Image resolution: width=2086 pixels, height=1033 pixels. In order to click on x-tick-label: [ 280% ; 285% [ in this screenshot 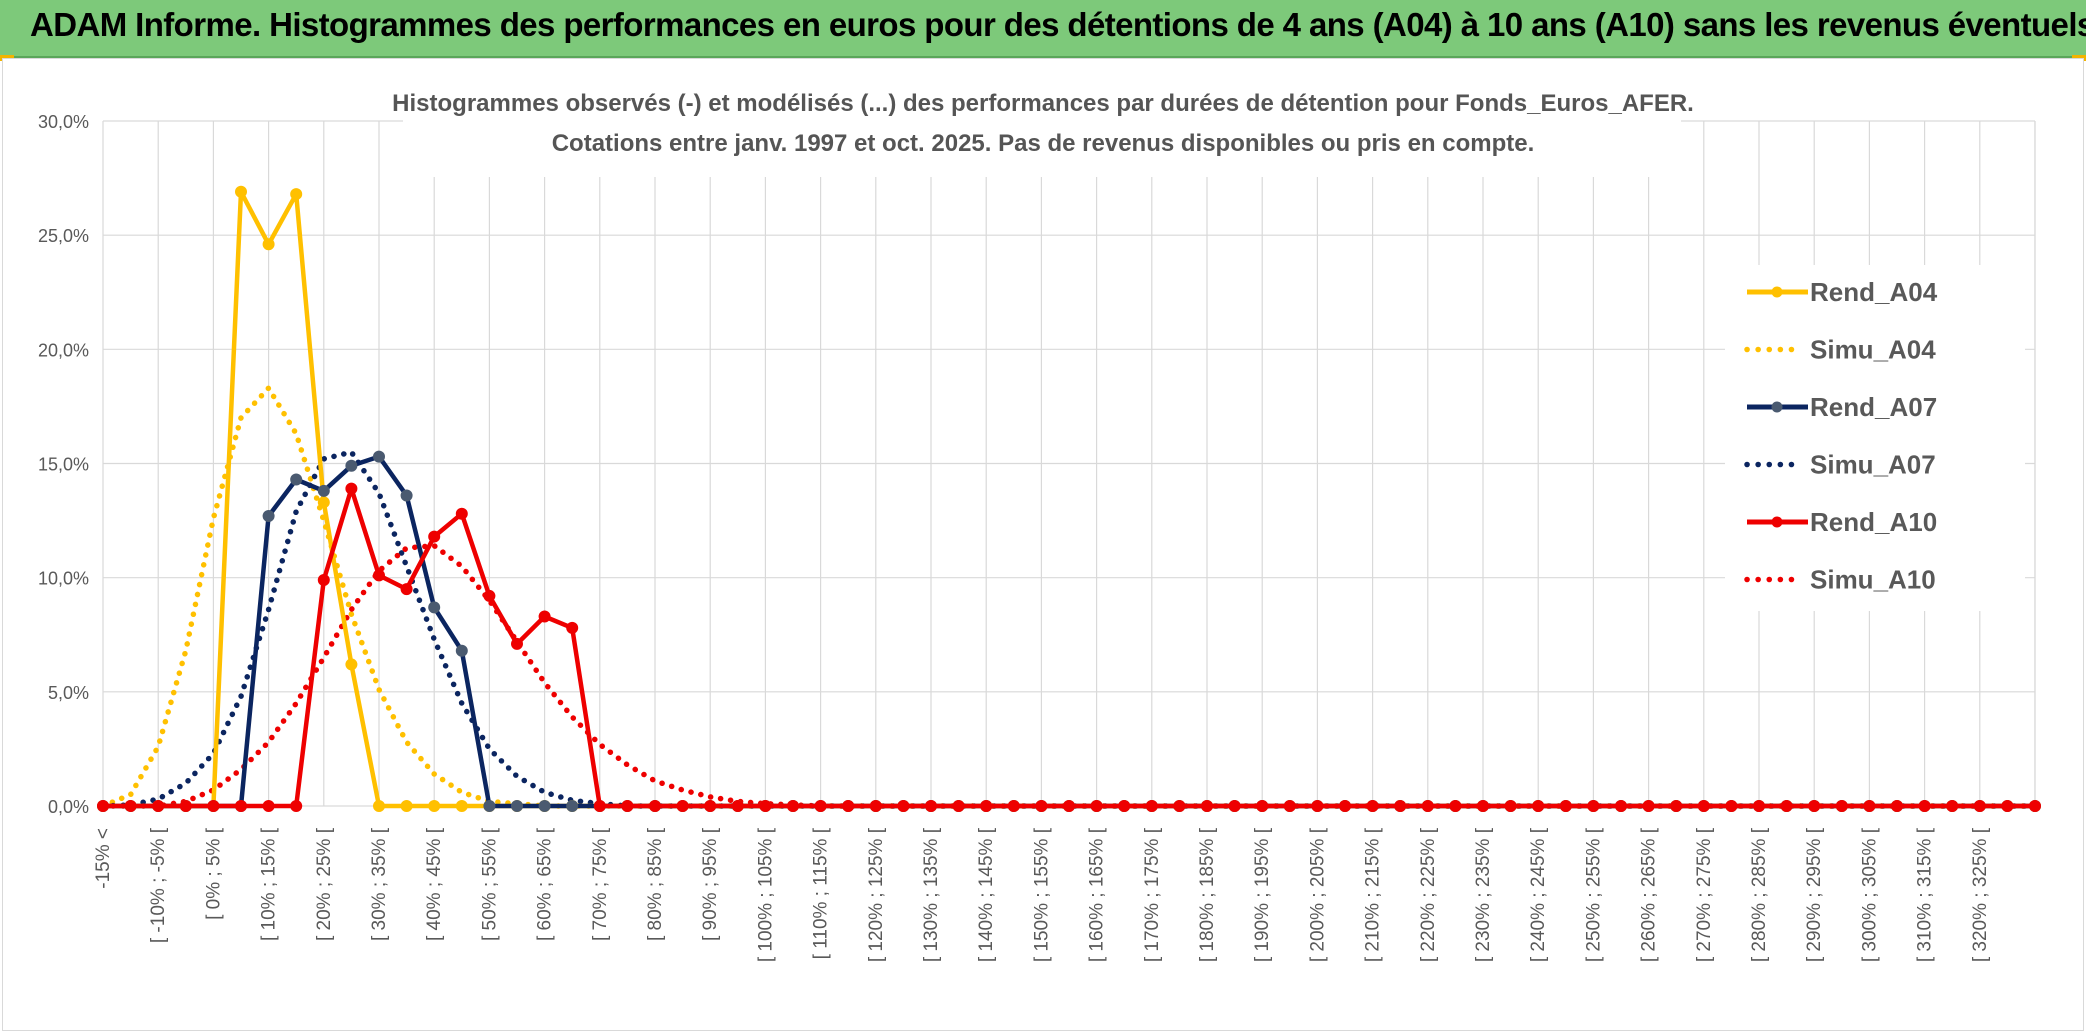, I will do `click(1759, 894)`.